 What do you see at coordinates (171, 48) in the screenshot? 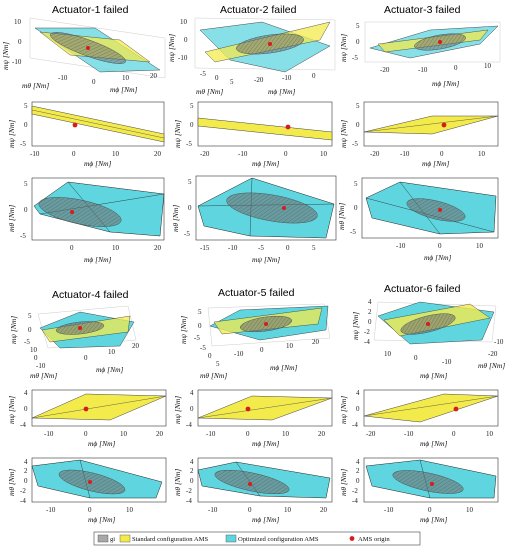
I see `a2-3d-ylabel: mψ [Nm]` at bounding box center [171, 48].